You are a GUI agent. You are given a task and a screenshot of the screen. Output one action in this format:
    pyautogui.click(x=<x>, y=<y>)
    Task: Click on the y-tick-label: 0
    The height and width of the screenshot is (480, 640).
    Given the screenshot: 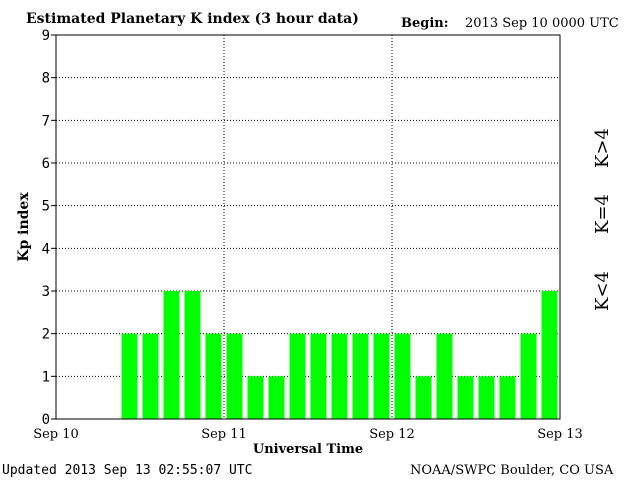 What is the action you would take?
    pyautogui.click(x=46, y=420)
    